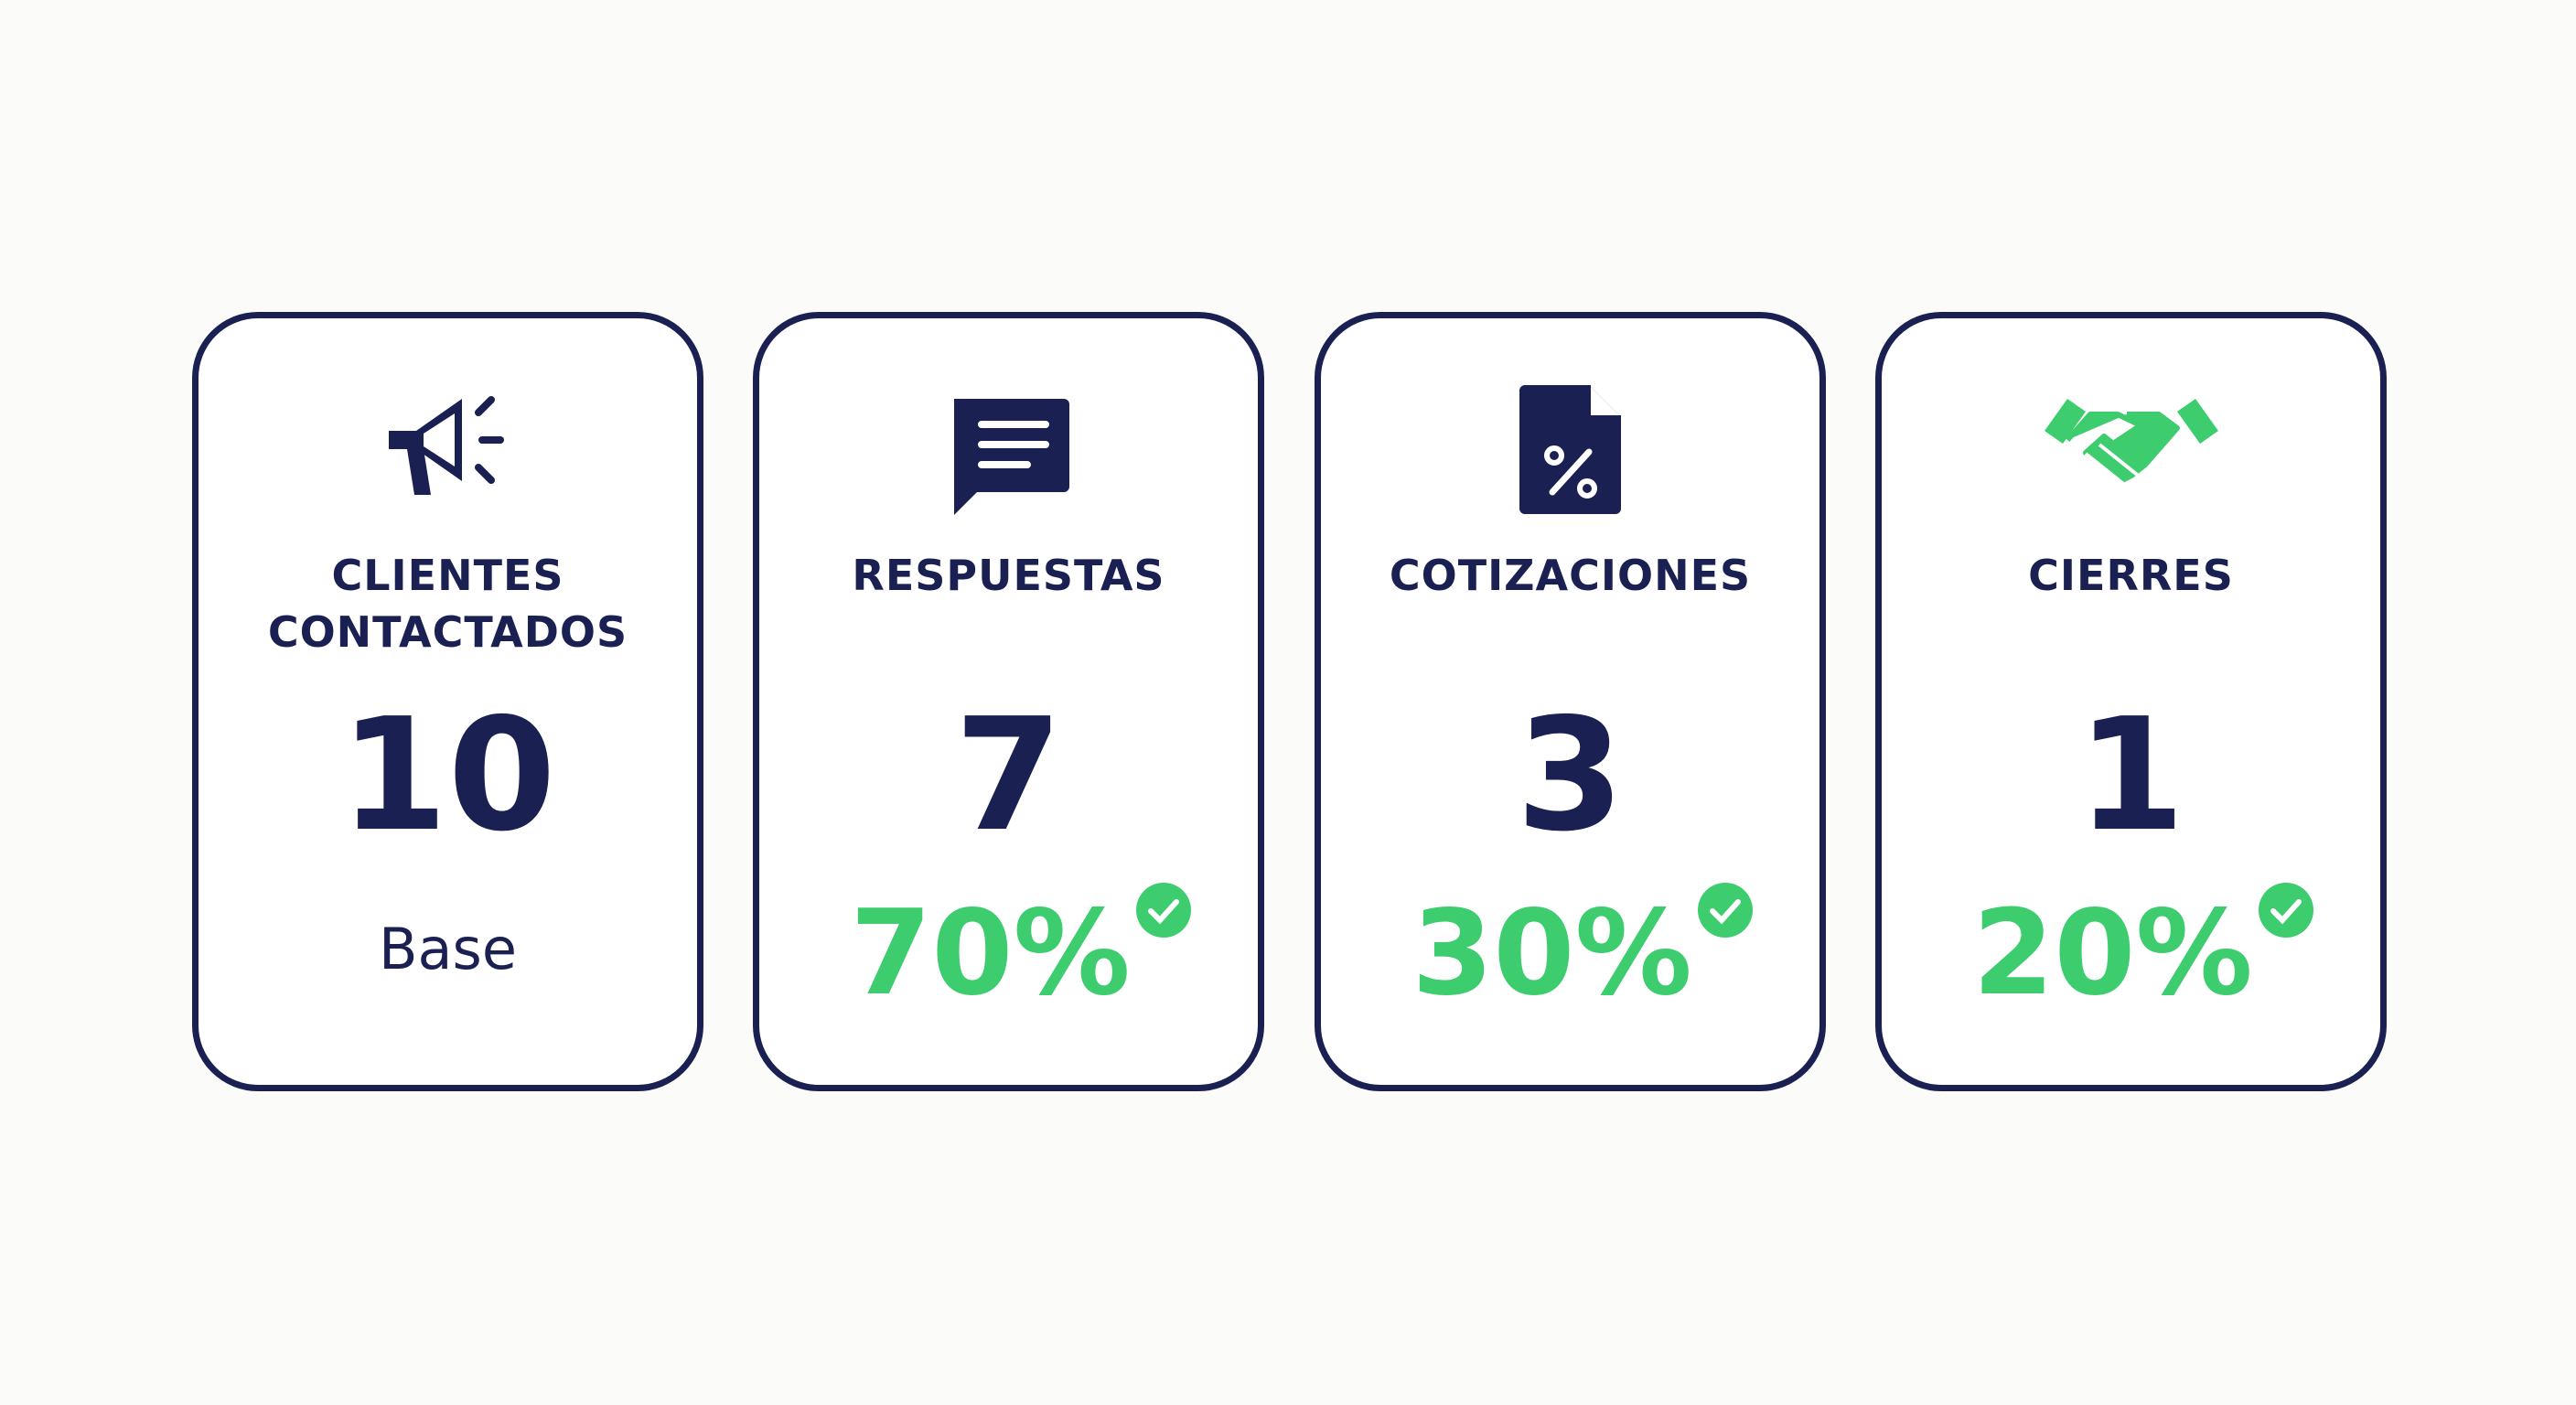 This screenshot has height=1405, width=2576. What do you see at coordinates (1009, 775) in the screenshot?
I see `card-value: 7` at bounding box center [1009, 775].